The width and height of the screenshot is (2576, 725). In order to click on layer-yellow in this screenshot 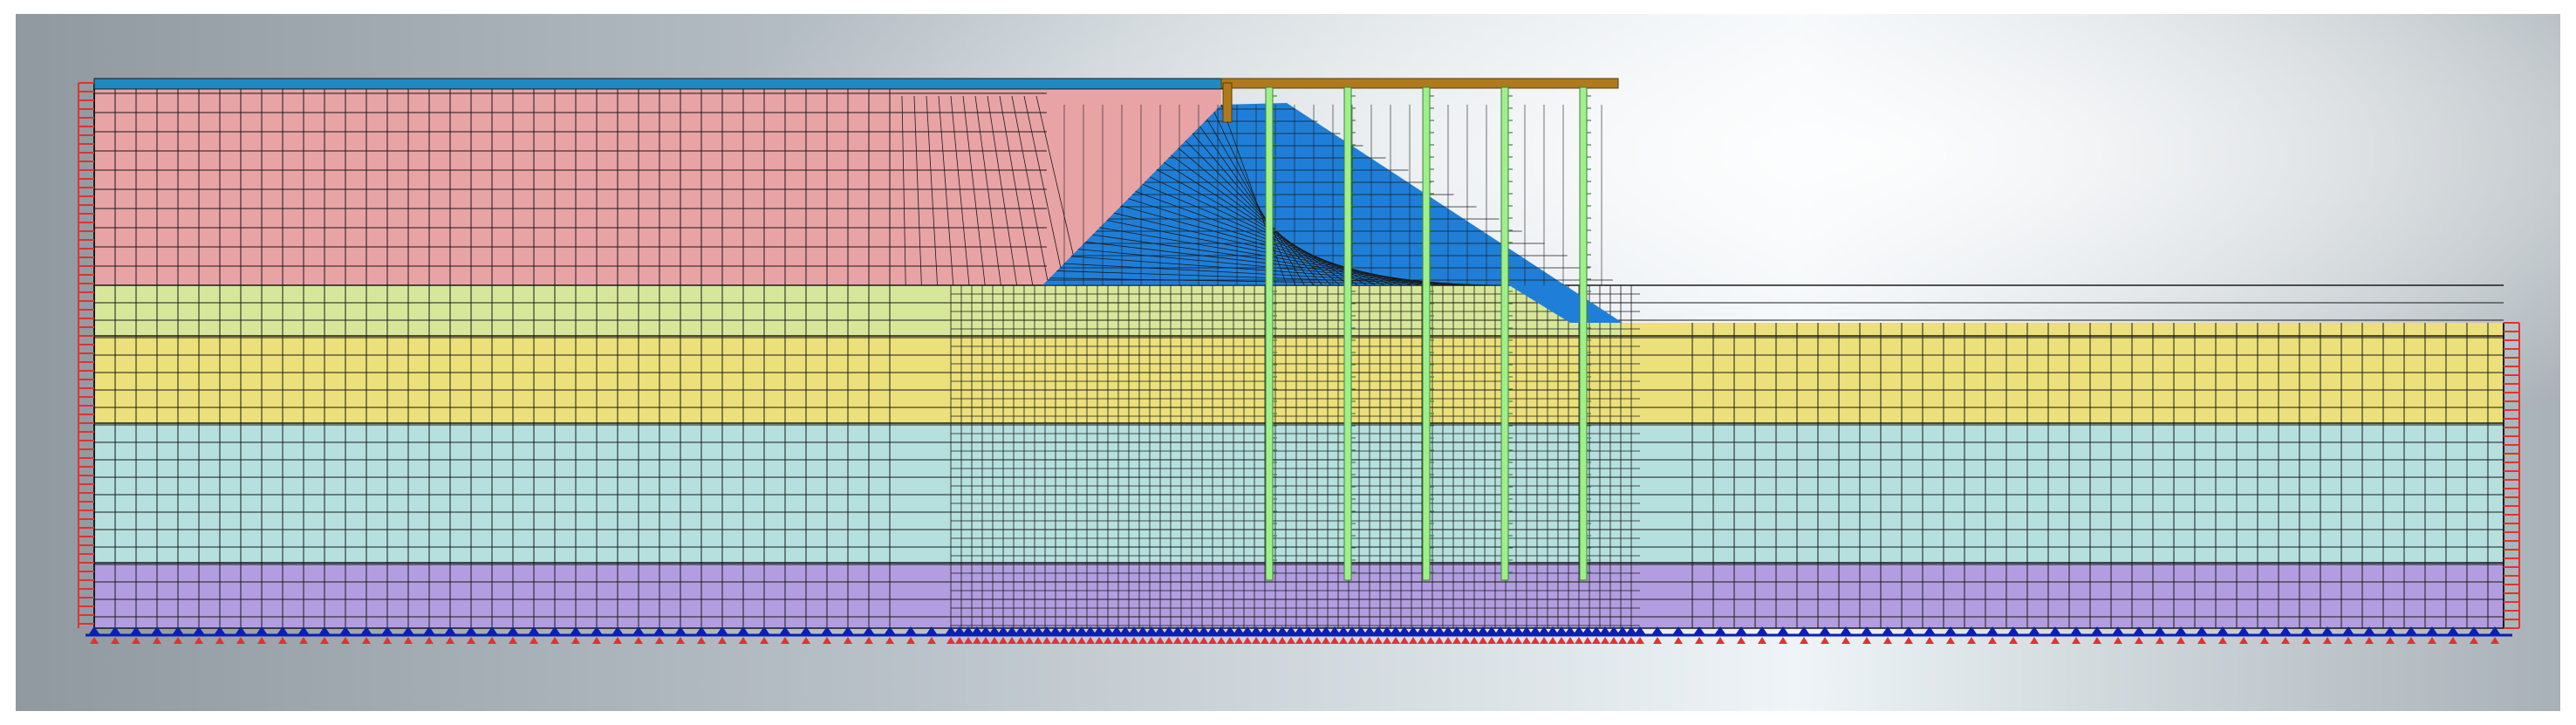, I will do `click(1299, 379)`.